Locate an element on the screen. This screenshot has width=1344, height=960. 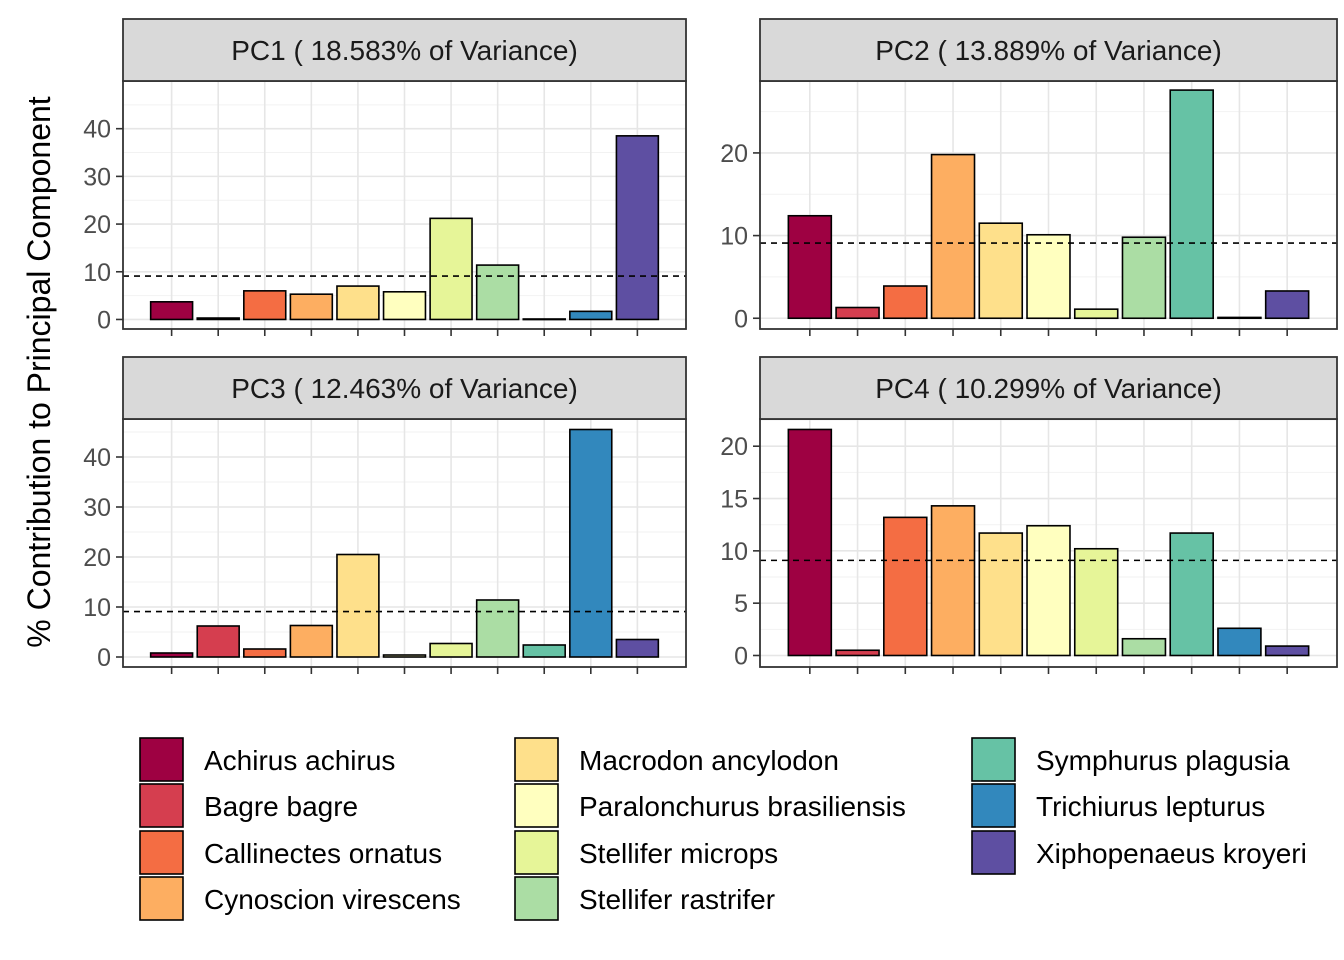
y-tick-label: 15 is located at coordinates (734, 500).